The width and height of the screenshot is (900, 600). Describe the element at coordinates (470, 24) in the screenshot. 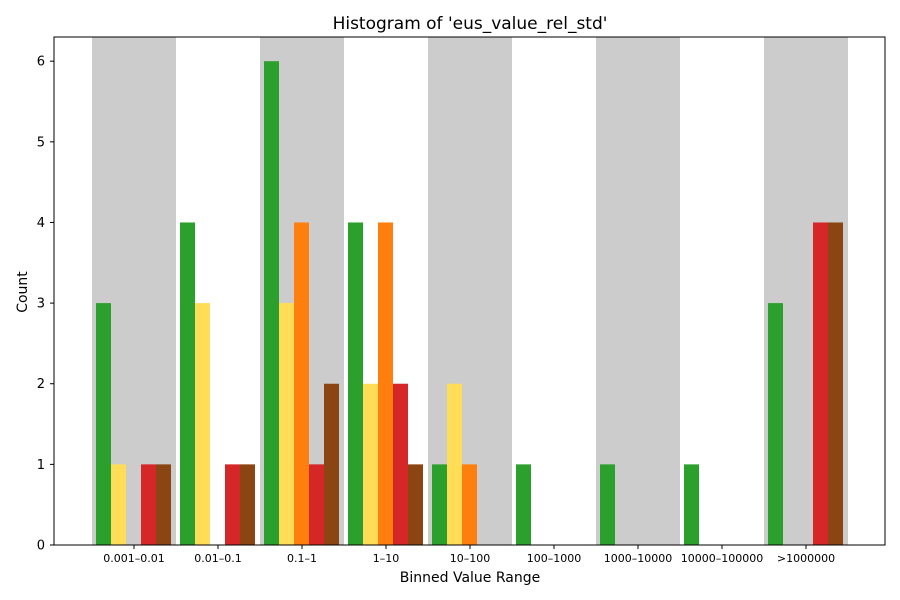

I see `chart-title: Histogram of 'eus_value_rel_std'` at that location.